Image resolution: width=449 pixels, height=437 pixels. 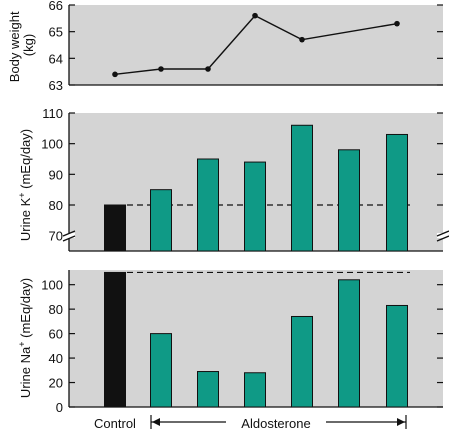 I want to click on y-tick-label-body-weight-66: 66, so click(x=56, y=6).